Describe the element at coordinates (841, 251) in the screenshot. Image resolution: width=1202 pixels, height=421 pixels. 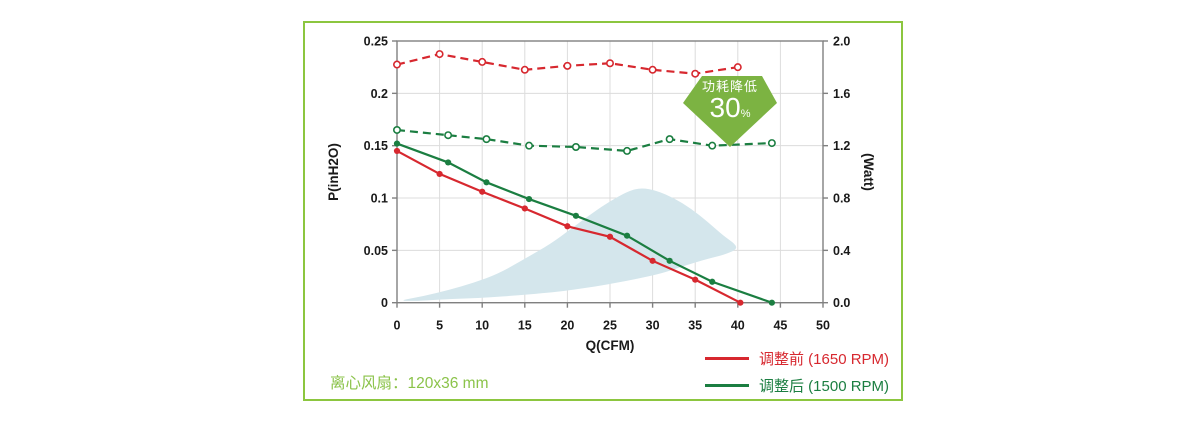
I see `svg-text: 0.4` at that location.